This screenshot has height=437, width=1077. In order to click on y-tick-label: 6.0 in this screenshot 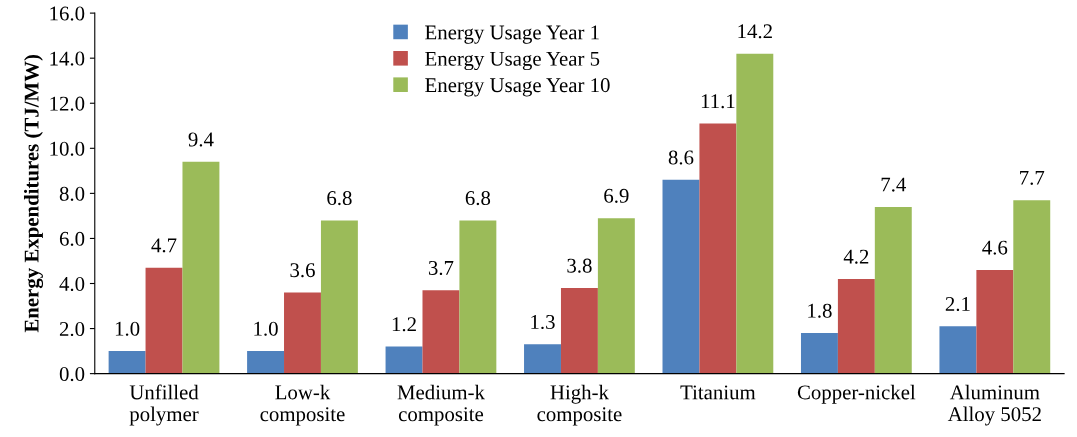, I will do `click(72, 238)`.